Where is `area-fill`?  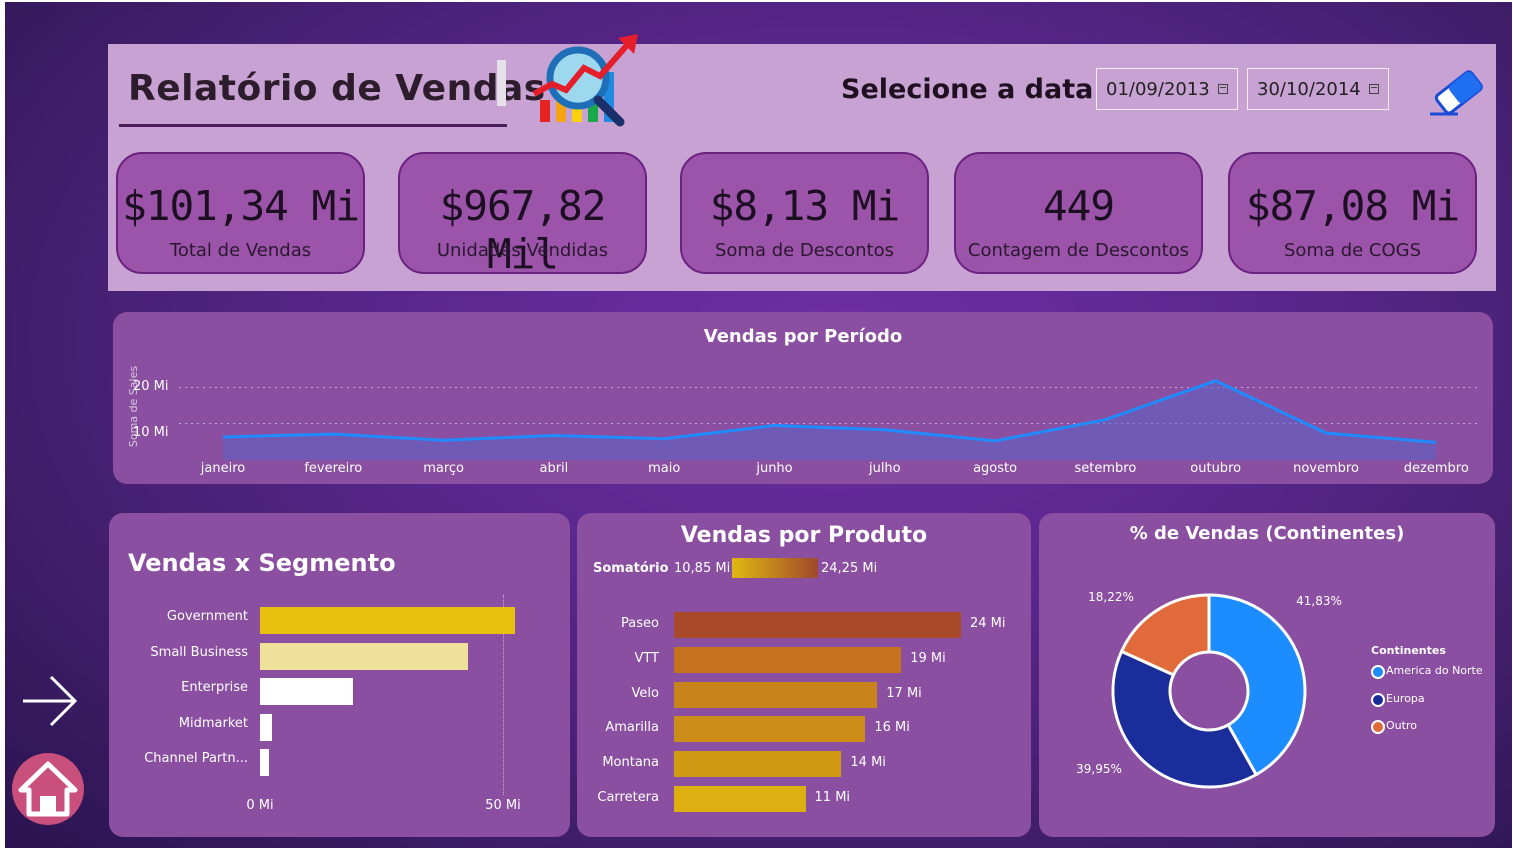 area-fill is located at coordinates (829, 420).